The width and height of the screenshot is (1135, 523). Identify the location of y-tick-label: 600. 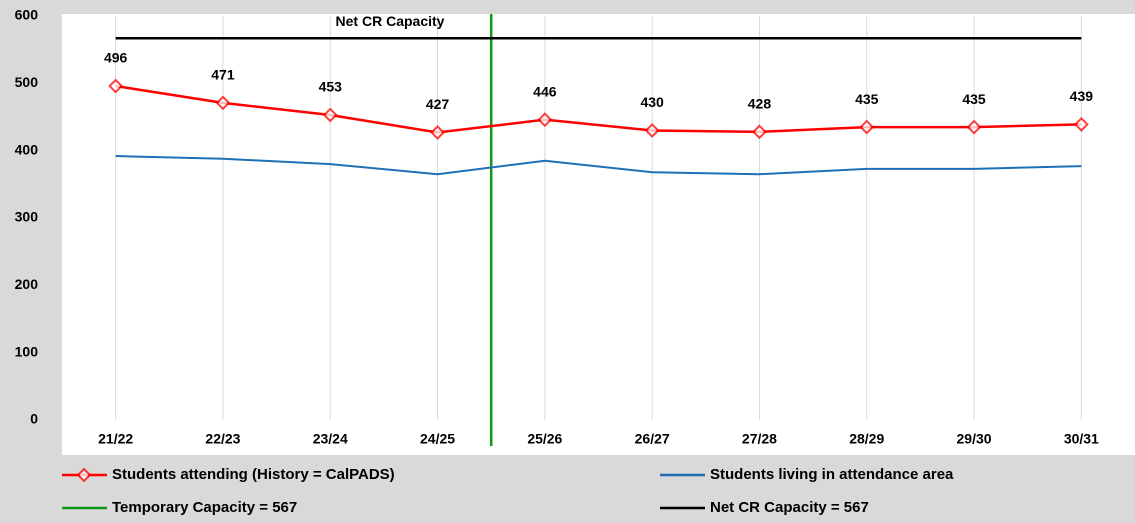
(27, 15).